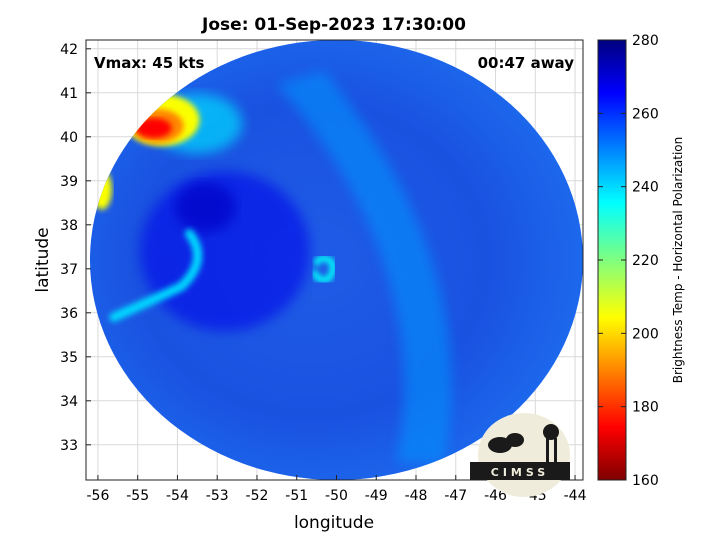  I want to click on x-tick-label: -53, so click(217, 496).